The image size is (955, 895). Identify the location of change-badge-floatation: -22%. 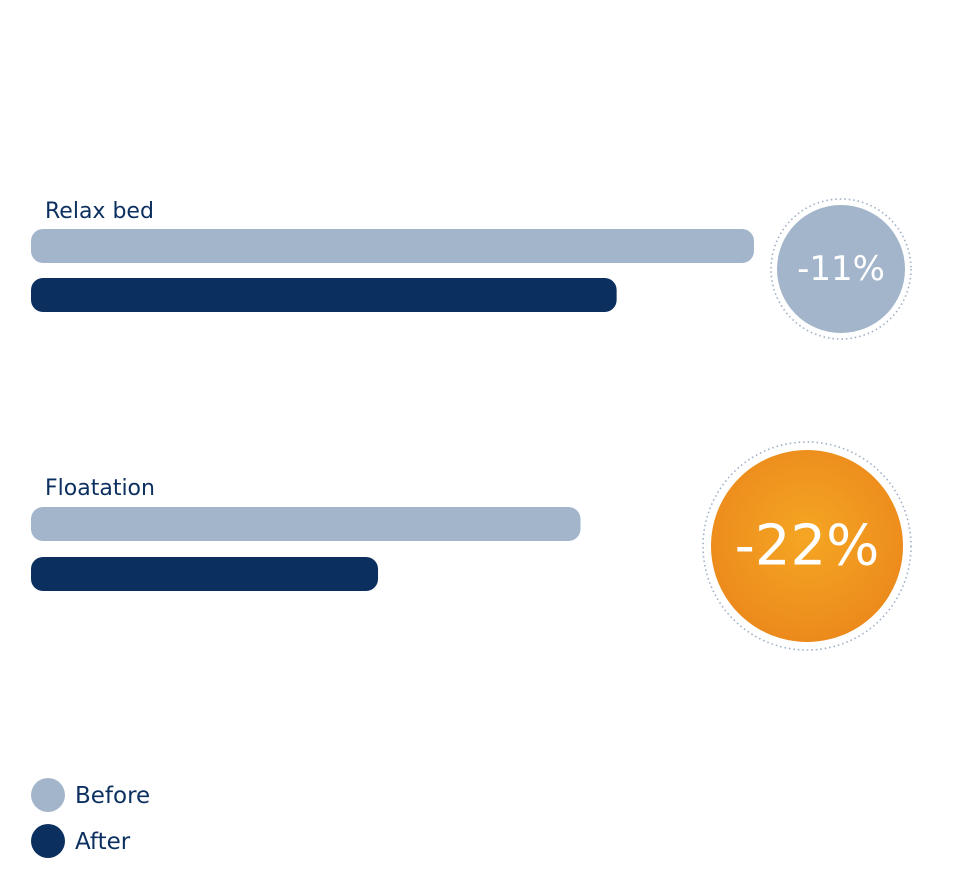
(807, 546).